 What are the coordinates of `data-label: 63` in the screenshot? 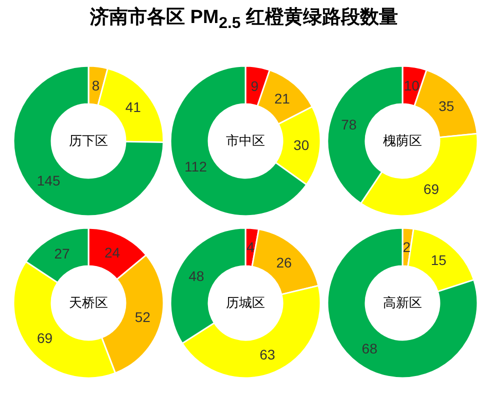 It's located at (268, 354).